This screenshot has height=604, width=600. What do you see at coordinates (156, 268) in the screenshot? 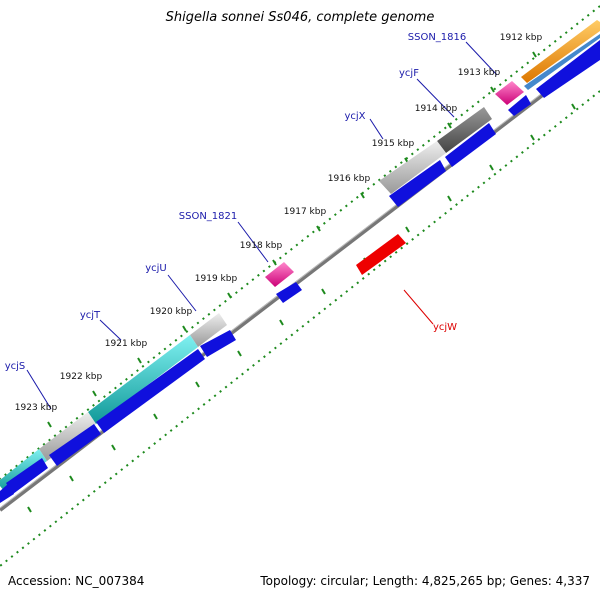
I see `gene-label: ycjU` at bounding box center [156, 268].